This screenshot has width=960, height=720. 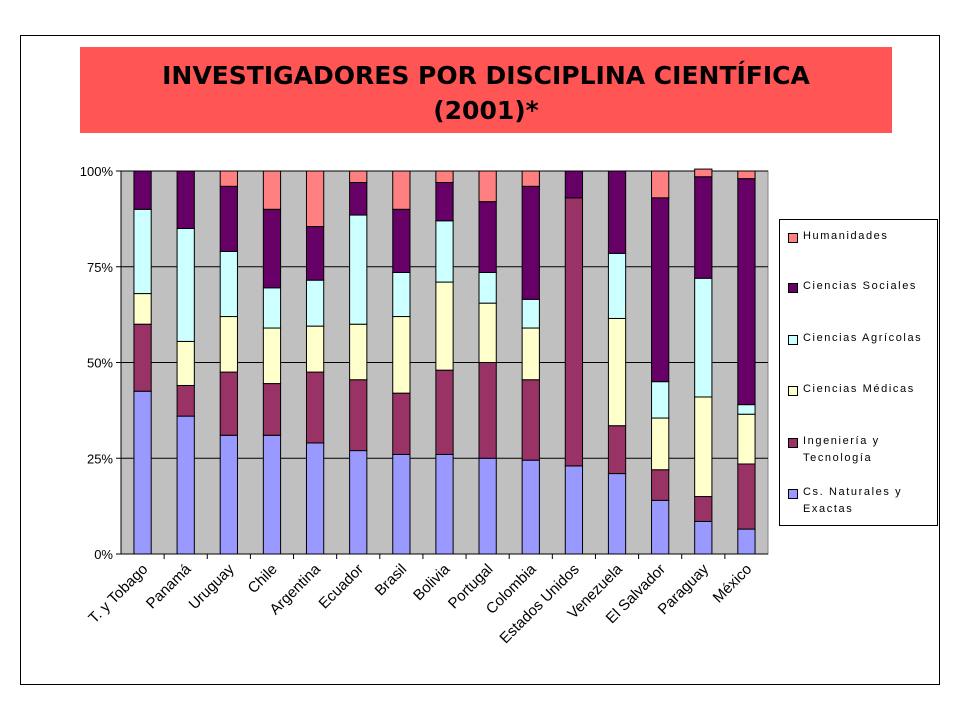 What do you see at coordinates (101, 363) in the screenshot?
I see `y-axis: 0% 25% 50% 75% 100%` at bounding box center [101, 363].